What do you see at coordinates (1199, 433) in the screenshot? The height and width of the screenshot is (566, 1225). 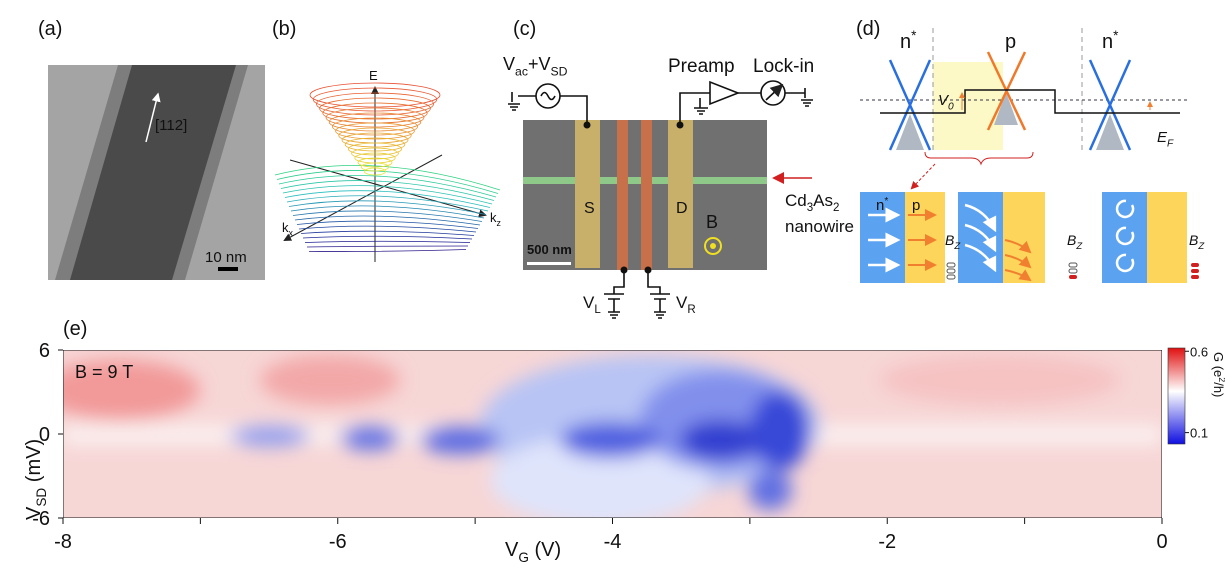 I see `colorbar-tick-label: 0.1` at bounding box center [1199, 433].